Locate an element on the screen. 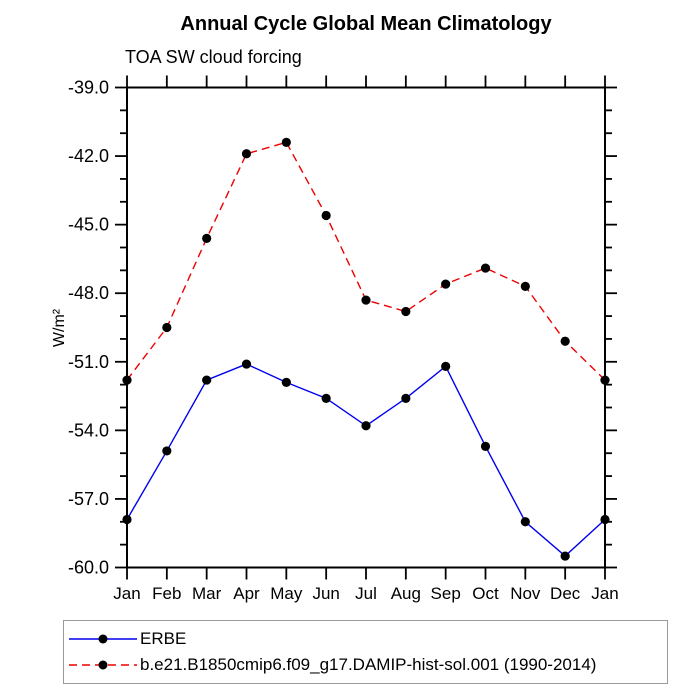  legend-line-sample-model is located at coordinates (103, 665).